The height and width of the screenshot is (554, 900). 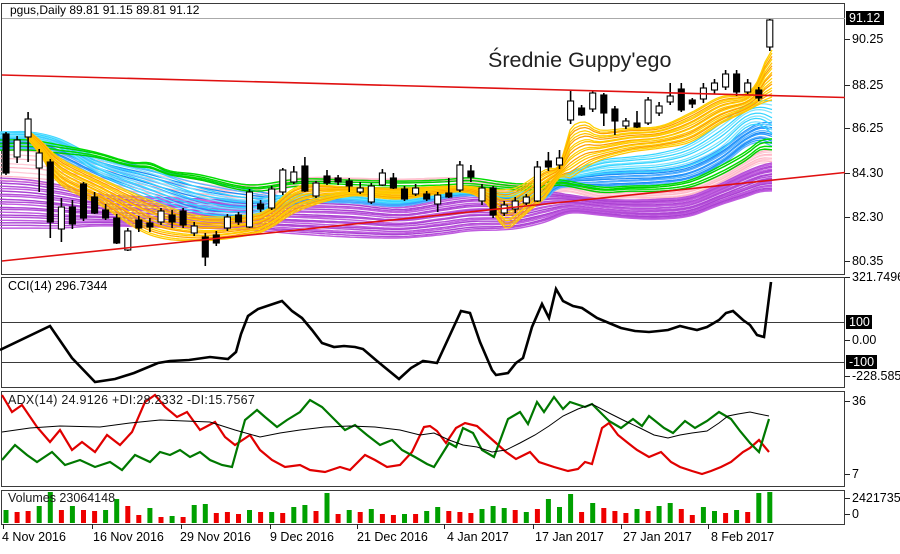 What do you see at coordinates (864, 340) in the screenshot?
I see `svg-text: 0.00` at bounding box center [864, 340].